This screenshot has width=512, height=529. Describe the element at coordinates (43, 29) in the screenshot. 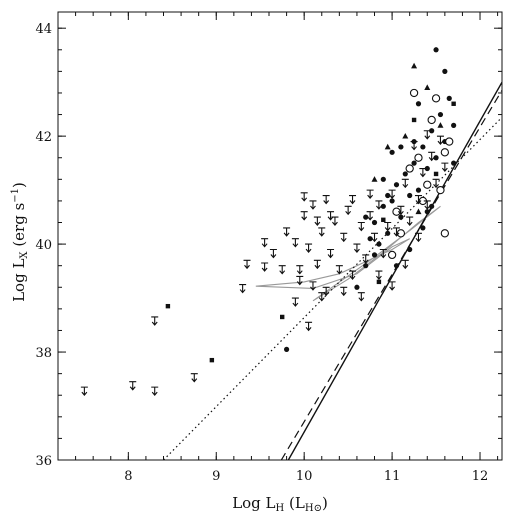

I see `y-tick-label: 44` at that location.